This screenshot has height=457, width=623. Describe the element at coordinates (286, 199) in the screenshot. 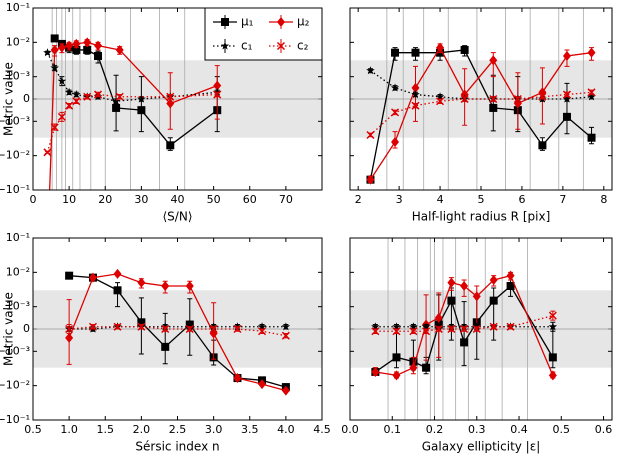

I see `x-tick-label: 70` at that location.